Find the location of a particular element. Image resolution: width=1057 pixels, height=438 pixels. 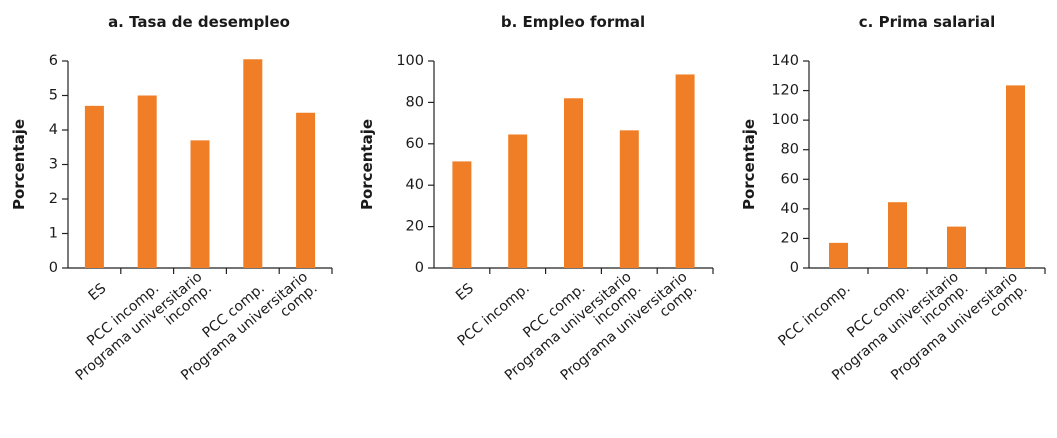

y-tick-label: 6 is located at coordinates (53, 61).